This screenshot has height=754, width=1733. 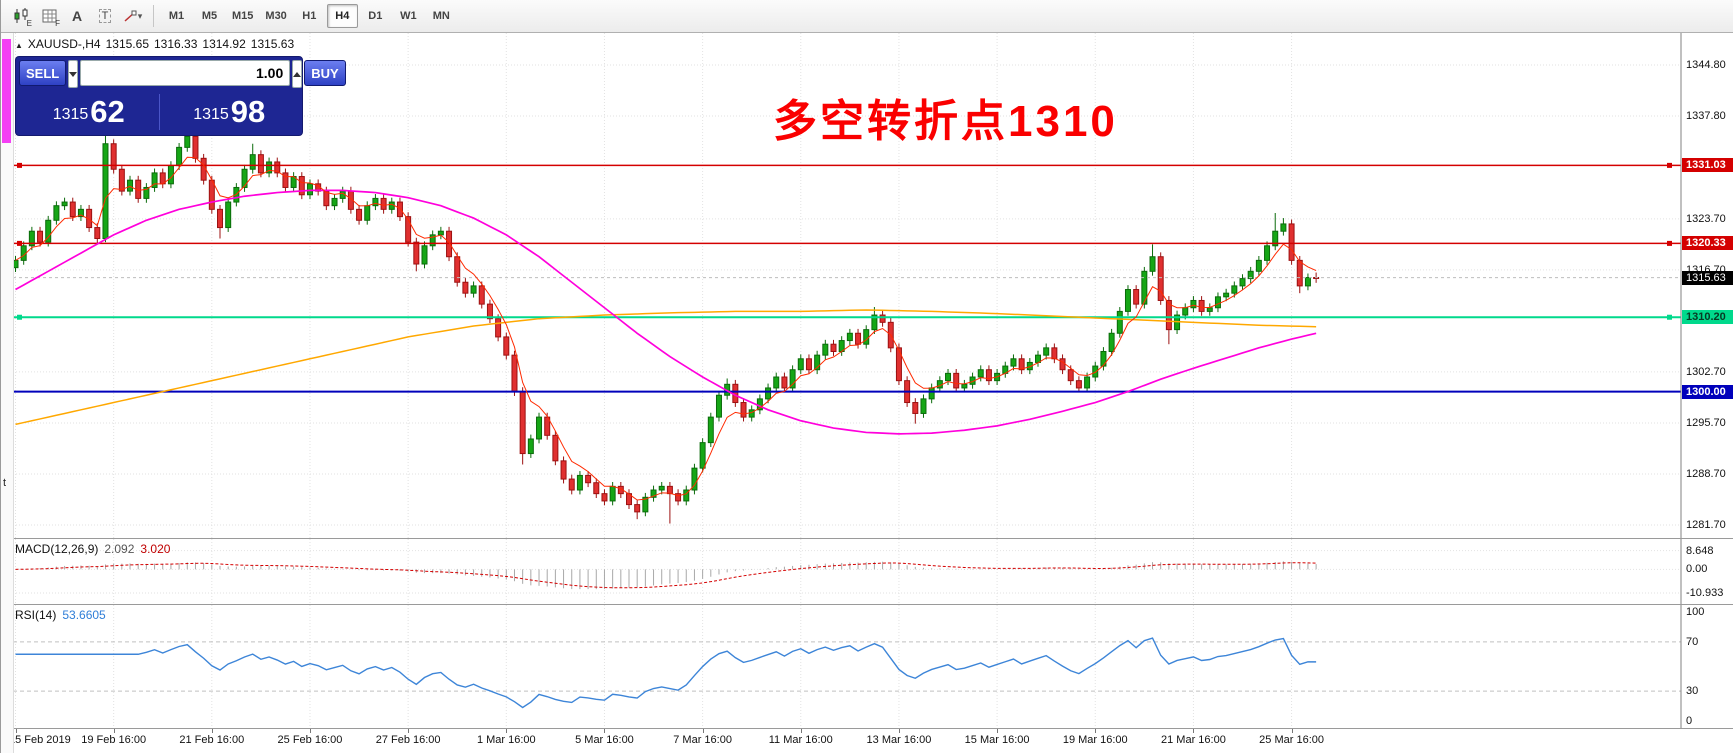 What do you see at coordinates (1707, 317) in the screenshot?
I see `level-price-label: 1310.20` at bounding box center [1707, 317].